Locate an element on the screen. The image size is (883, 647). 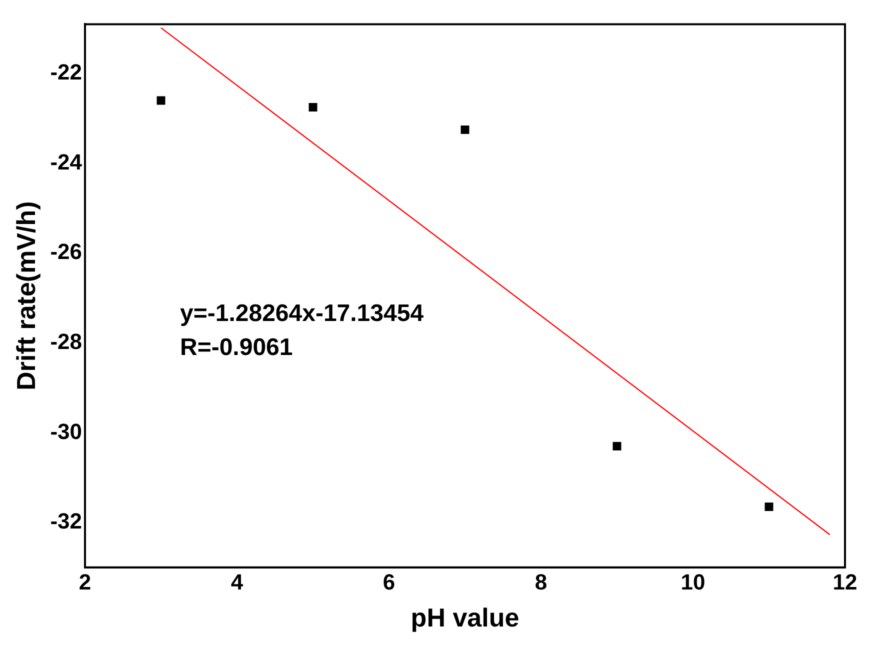
x-tick-label: 12 is located at coordinates (845, 582).